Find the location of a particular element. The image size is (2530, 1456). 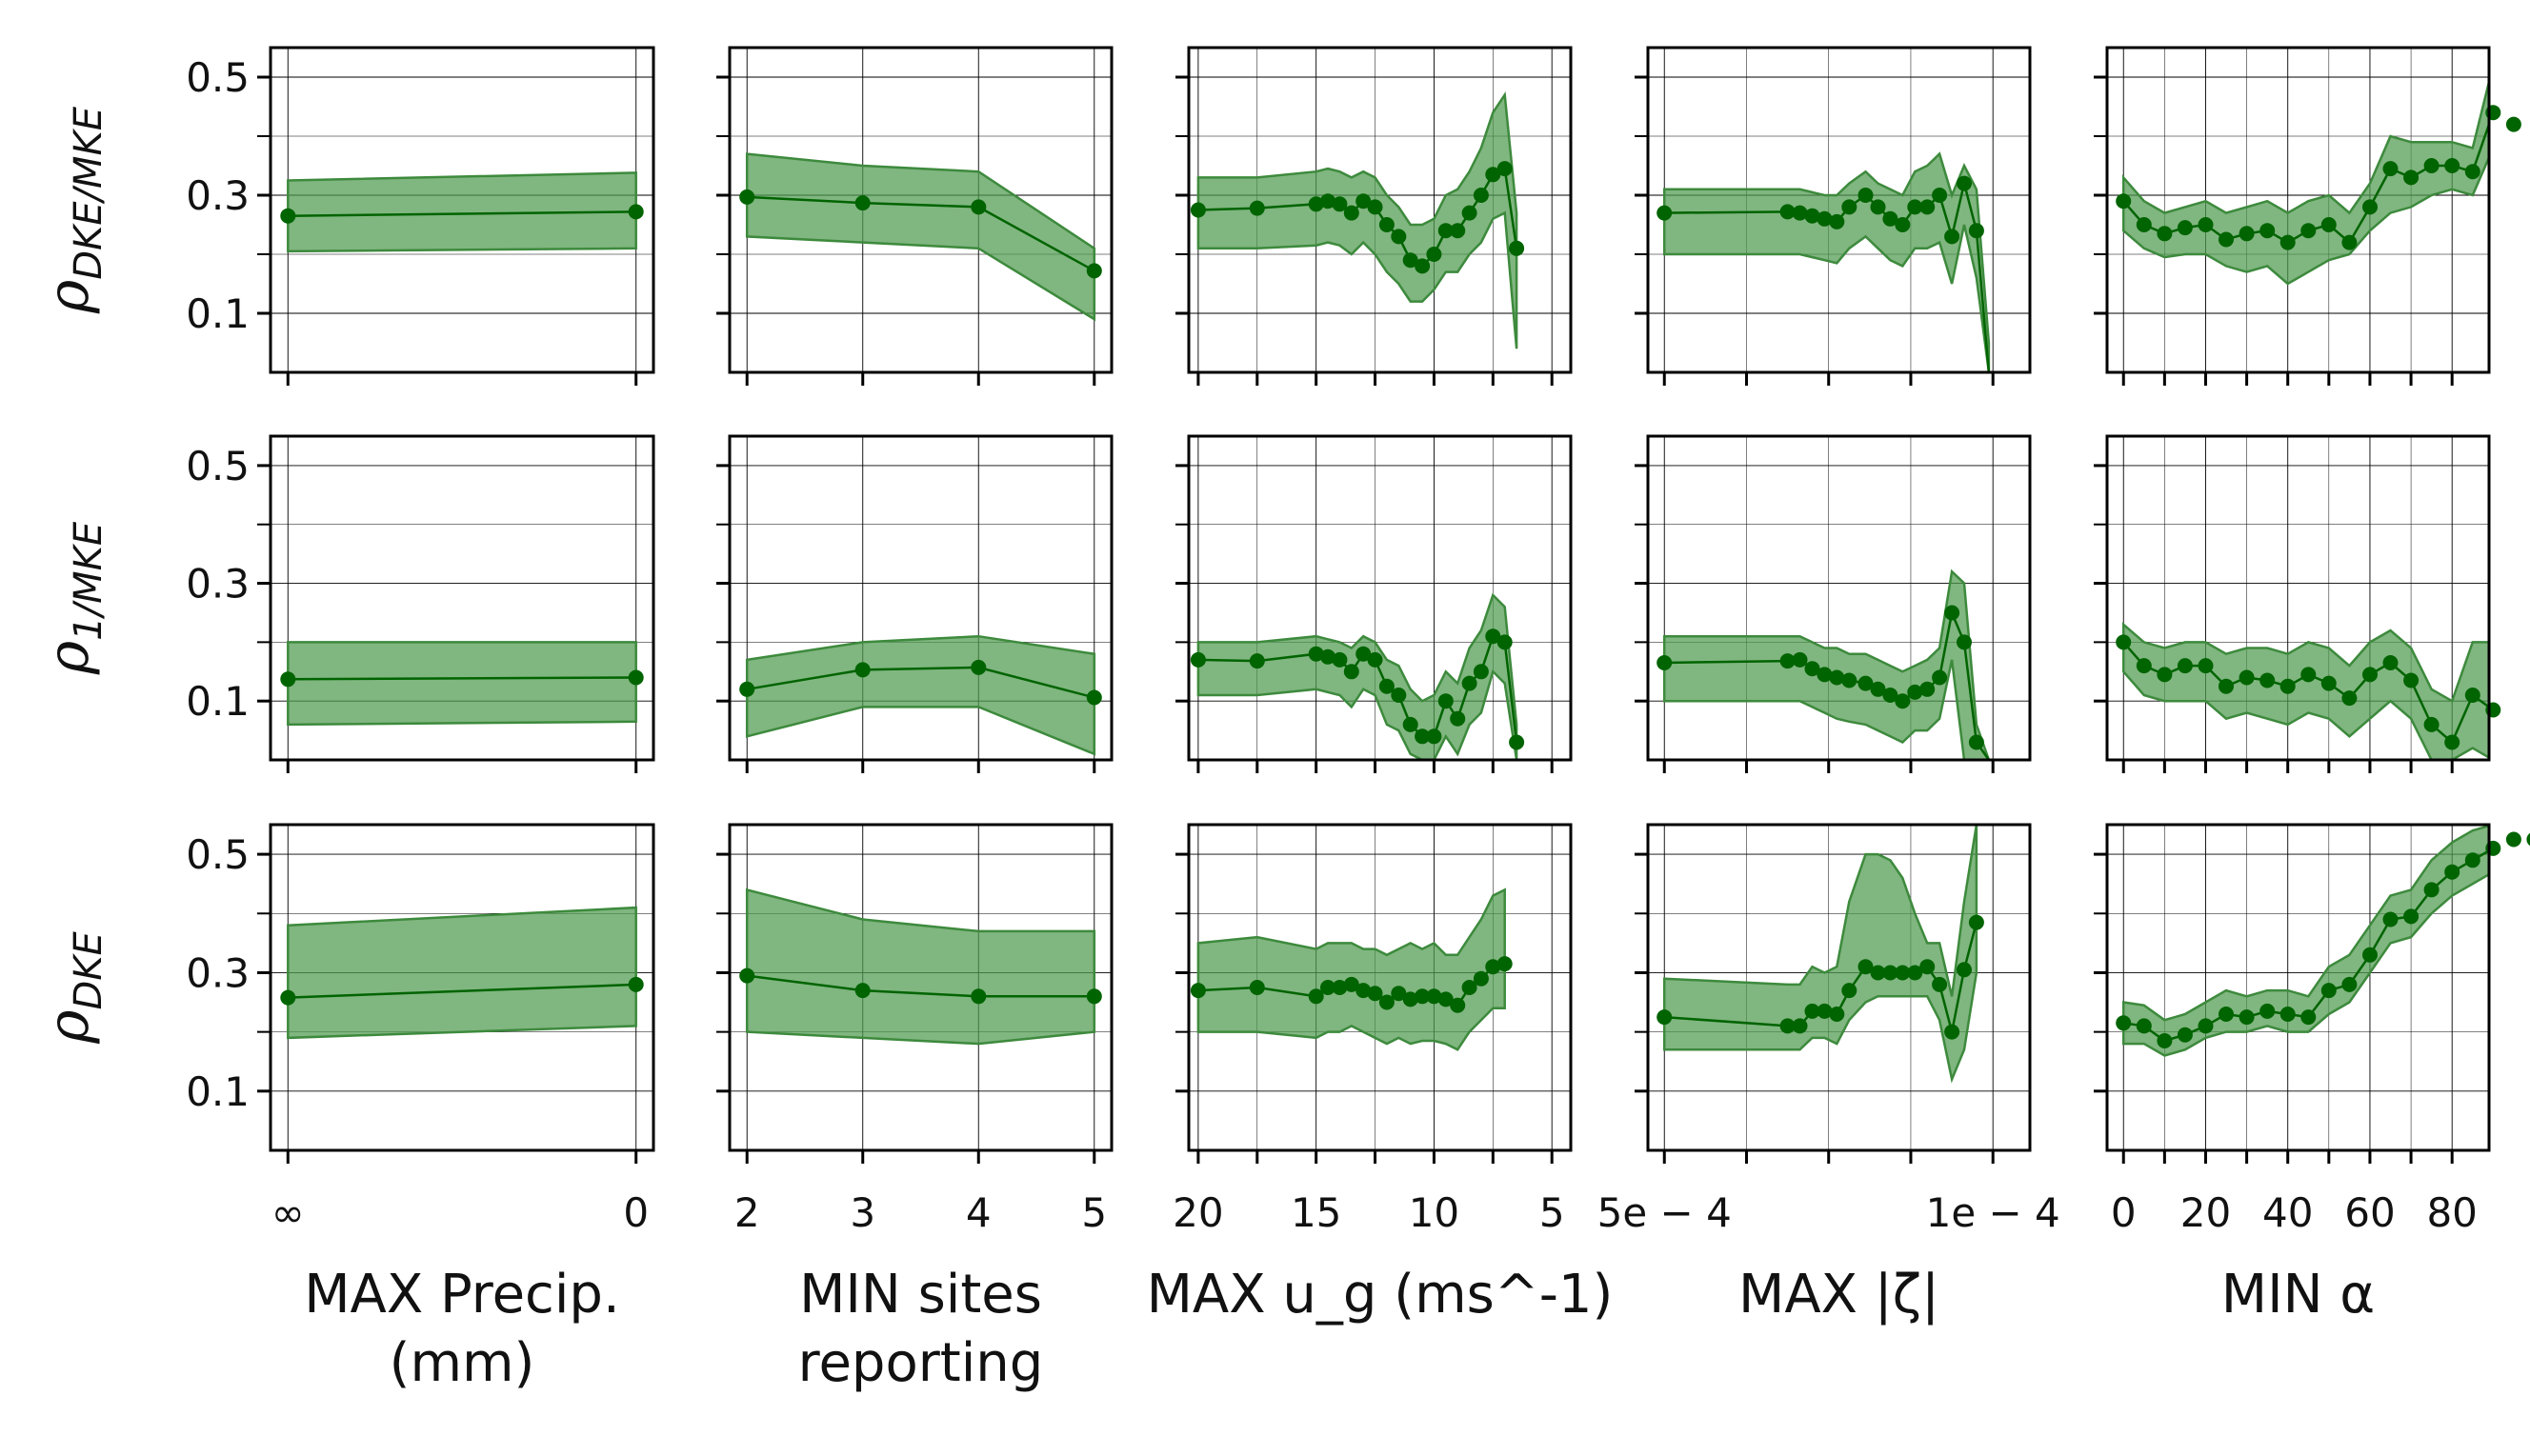

panel-one_mke-precip: 0.1 0.3 0.5 is located at coordinates (420, 603).